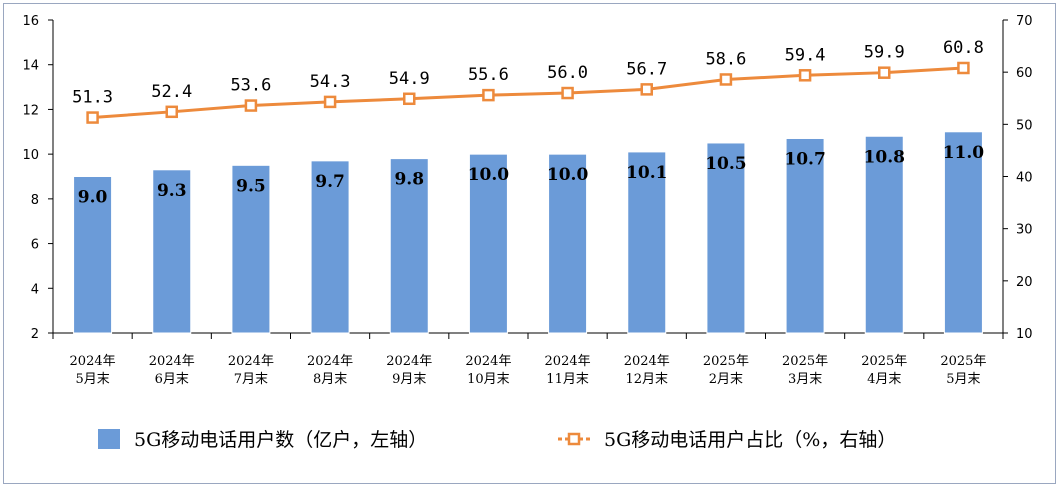 Image resolution: width=1061 pixels, height=489 pixels. What do you see at coordinates (567, 73) in the screenshot?
I see `line-value-label: 56.0` at bounding box center [567, 73].